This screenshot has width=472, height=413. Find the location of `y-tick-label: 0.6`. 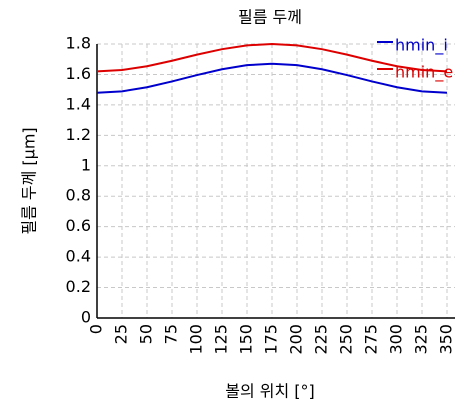

y-tick-label: 0.6 is located at coordinates (78, 225).